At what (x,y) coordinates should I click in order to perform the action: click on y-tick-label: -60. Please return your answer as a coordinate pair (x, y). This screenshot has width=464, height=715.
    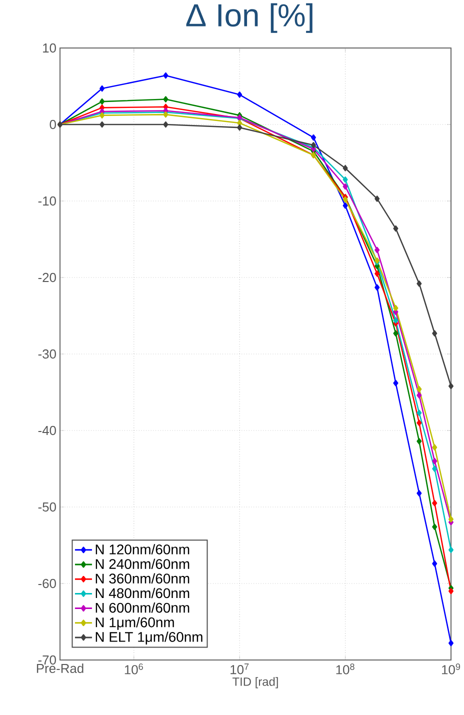
    Looking at the image, I should click on (47, 583).